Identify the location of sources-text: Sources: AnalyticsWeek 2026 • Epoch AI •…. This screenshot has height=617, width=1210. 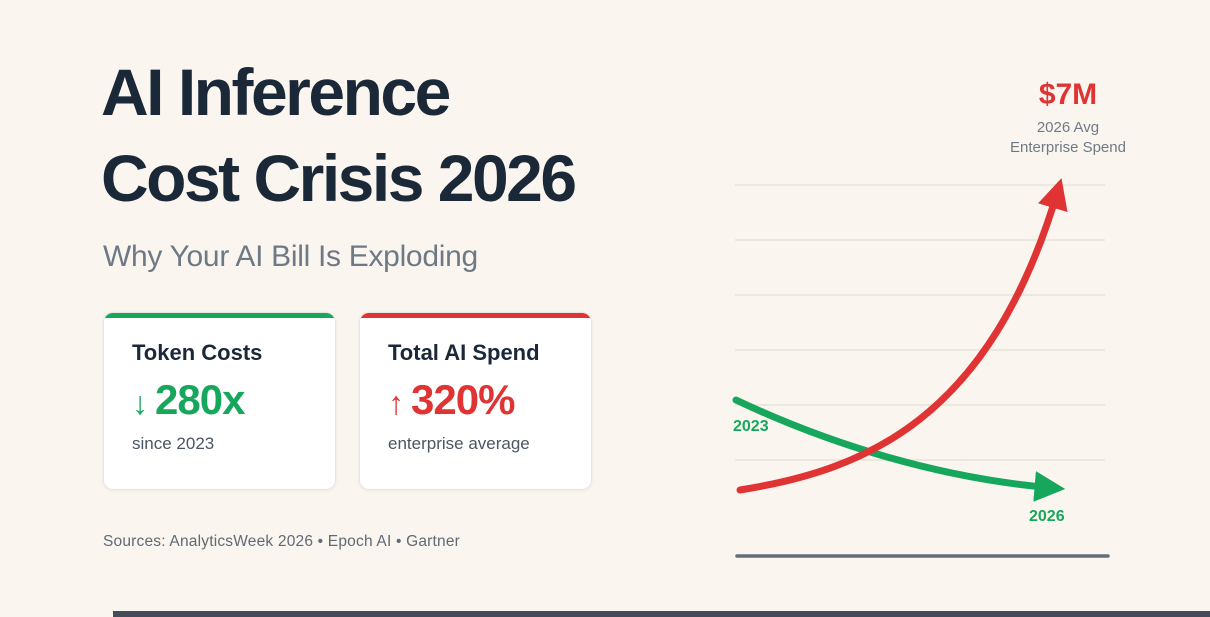
(282, 541).